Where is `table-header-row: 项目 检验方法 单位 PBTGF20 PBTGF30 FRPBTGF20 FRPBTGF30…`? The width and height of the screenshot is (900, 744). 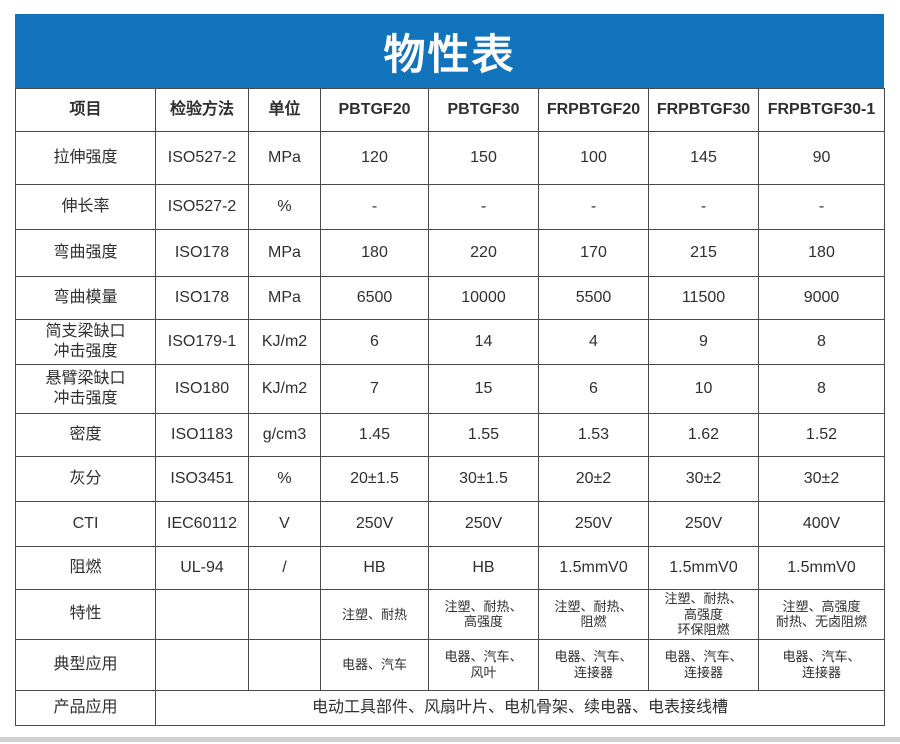
table-header-row: 项目 检验方法 单位 PBTGF20 PBTGF30 FRPBTGF20 FRPBTGF30… is located at coordinates (450, 110).